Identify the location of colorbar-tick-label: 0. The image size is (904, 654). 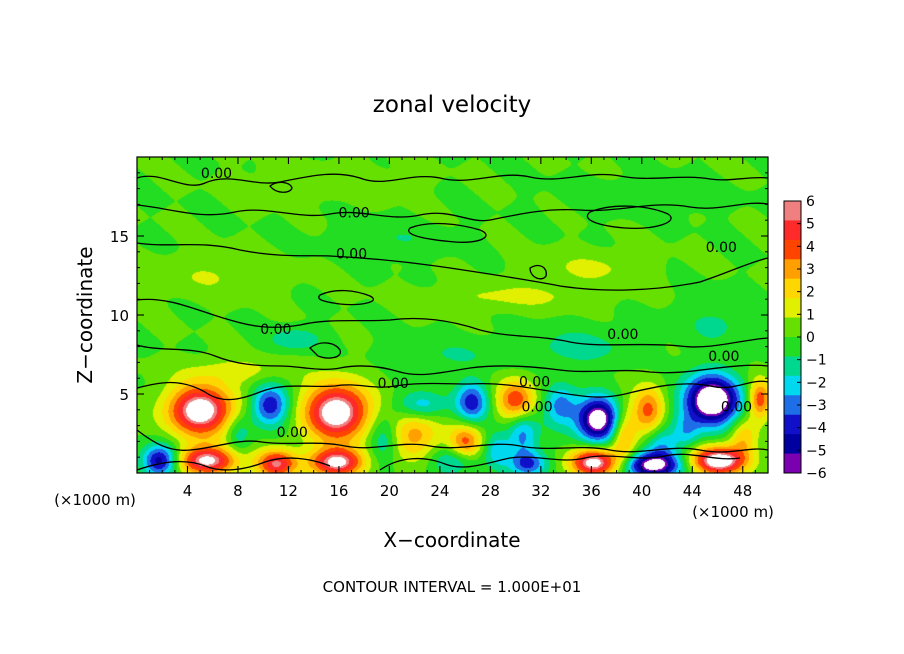
(810, 338).